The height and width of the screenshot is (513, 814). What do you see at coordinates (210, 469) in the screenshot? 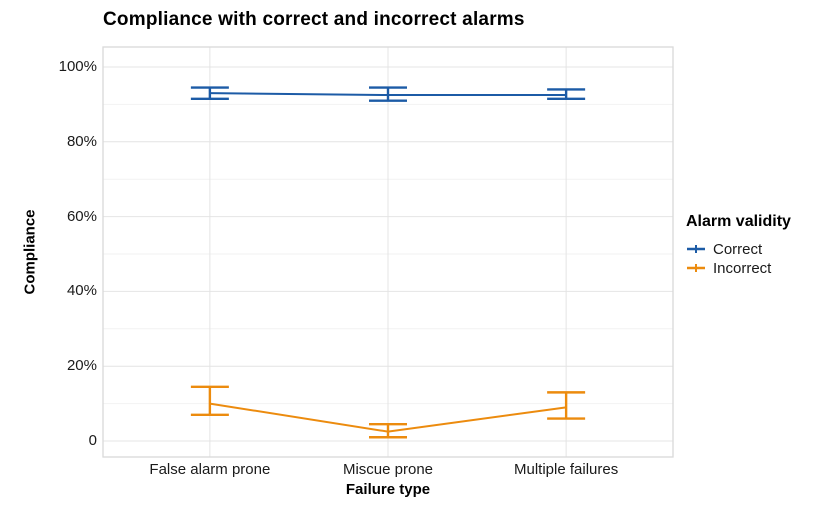
I see `x-tick-label: False alarm prone` at bounding box center [210, 469].